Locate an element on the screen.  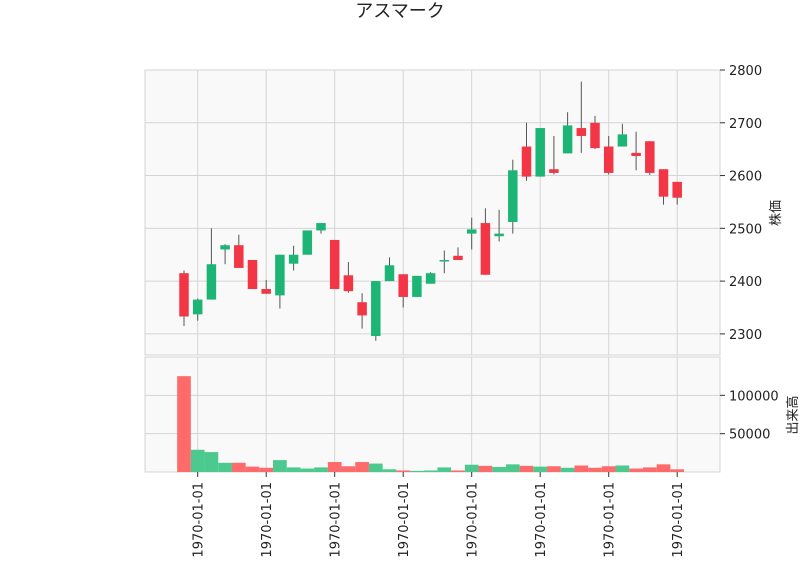
price-axis-label: 株価 is located at coordinates (776, 213).